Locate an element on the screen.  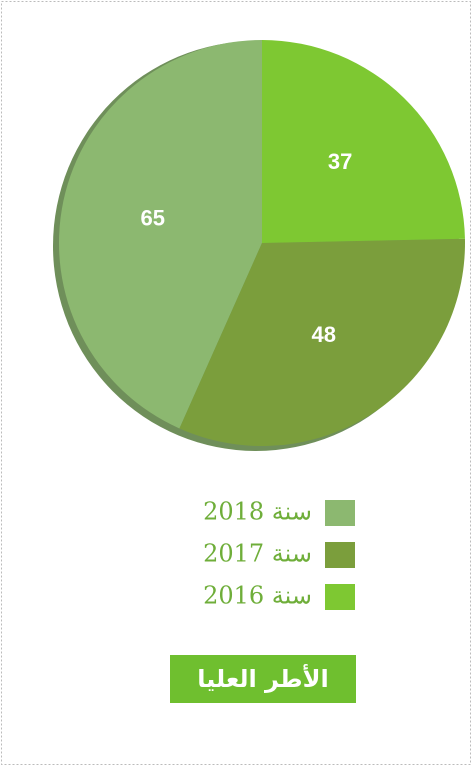
chart-title: الأطر العليا is located at coordinates (262, 678).